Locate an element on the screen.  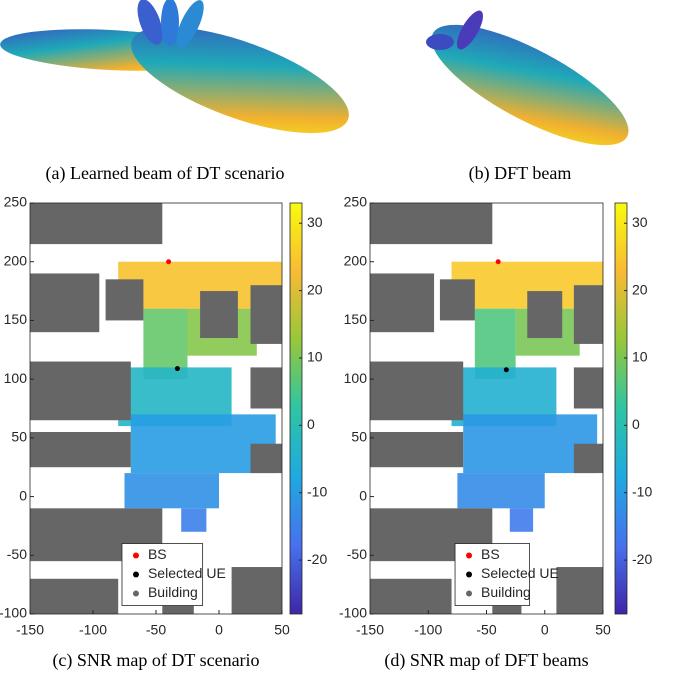
caption: (b) DFT beam is located at coordinates (520, 173).